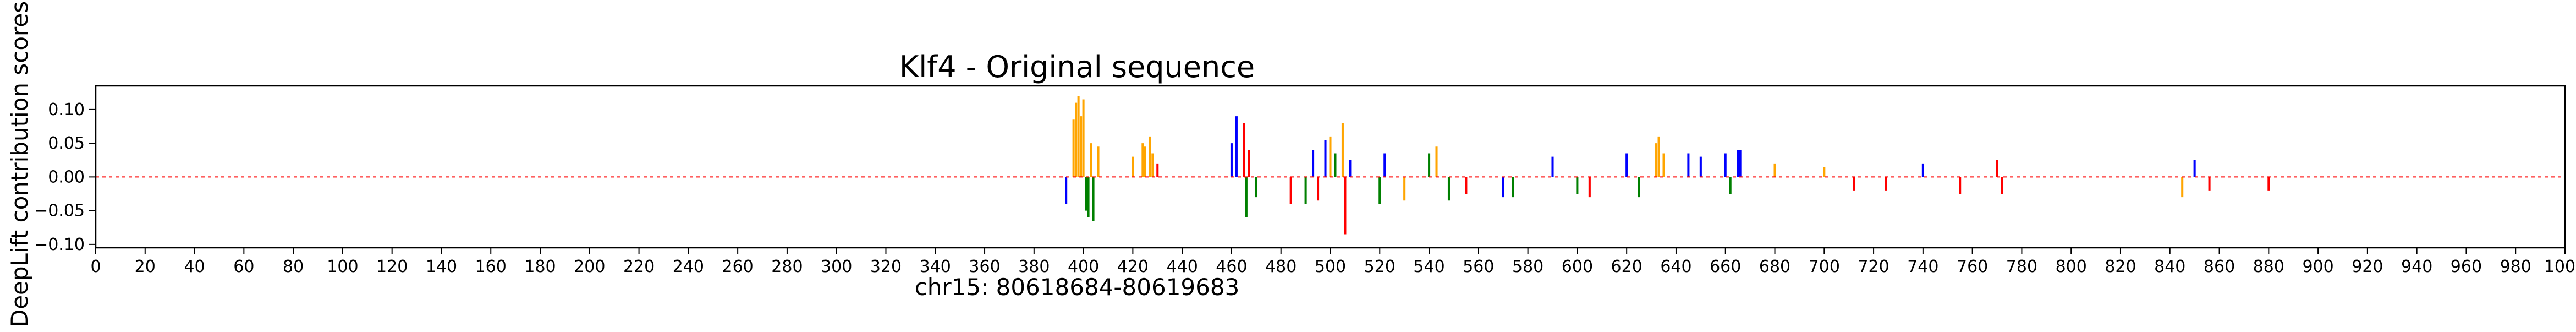 The image size is (2576, 332). What do you see at coordinates (787, 266) in the screenshot?
I see `x-tick-label: 280` at bounding box center [787, 266].